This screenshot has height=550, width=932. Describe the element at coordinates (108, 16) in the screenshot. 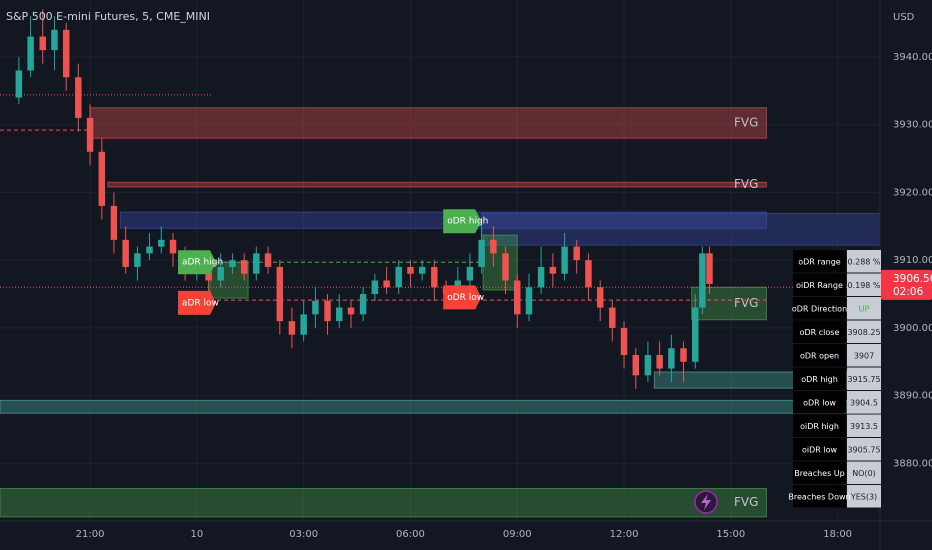

I see `chart-title: S&P 500 E-mini Futures, 5, CME_MINI` at that location.